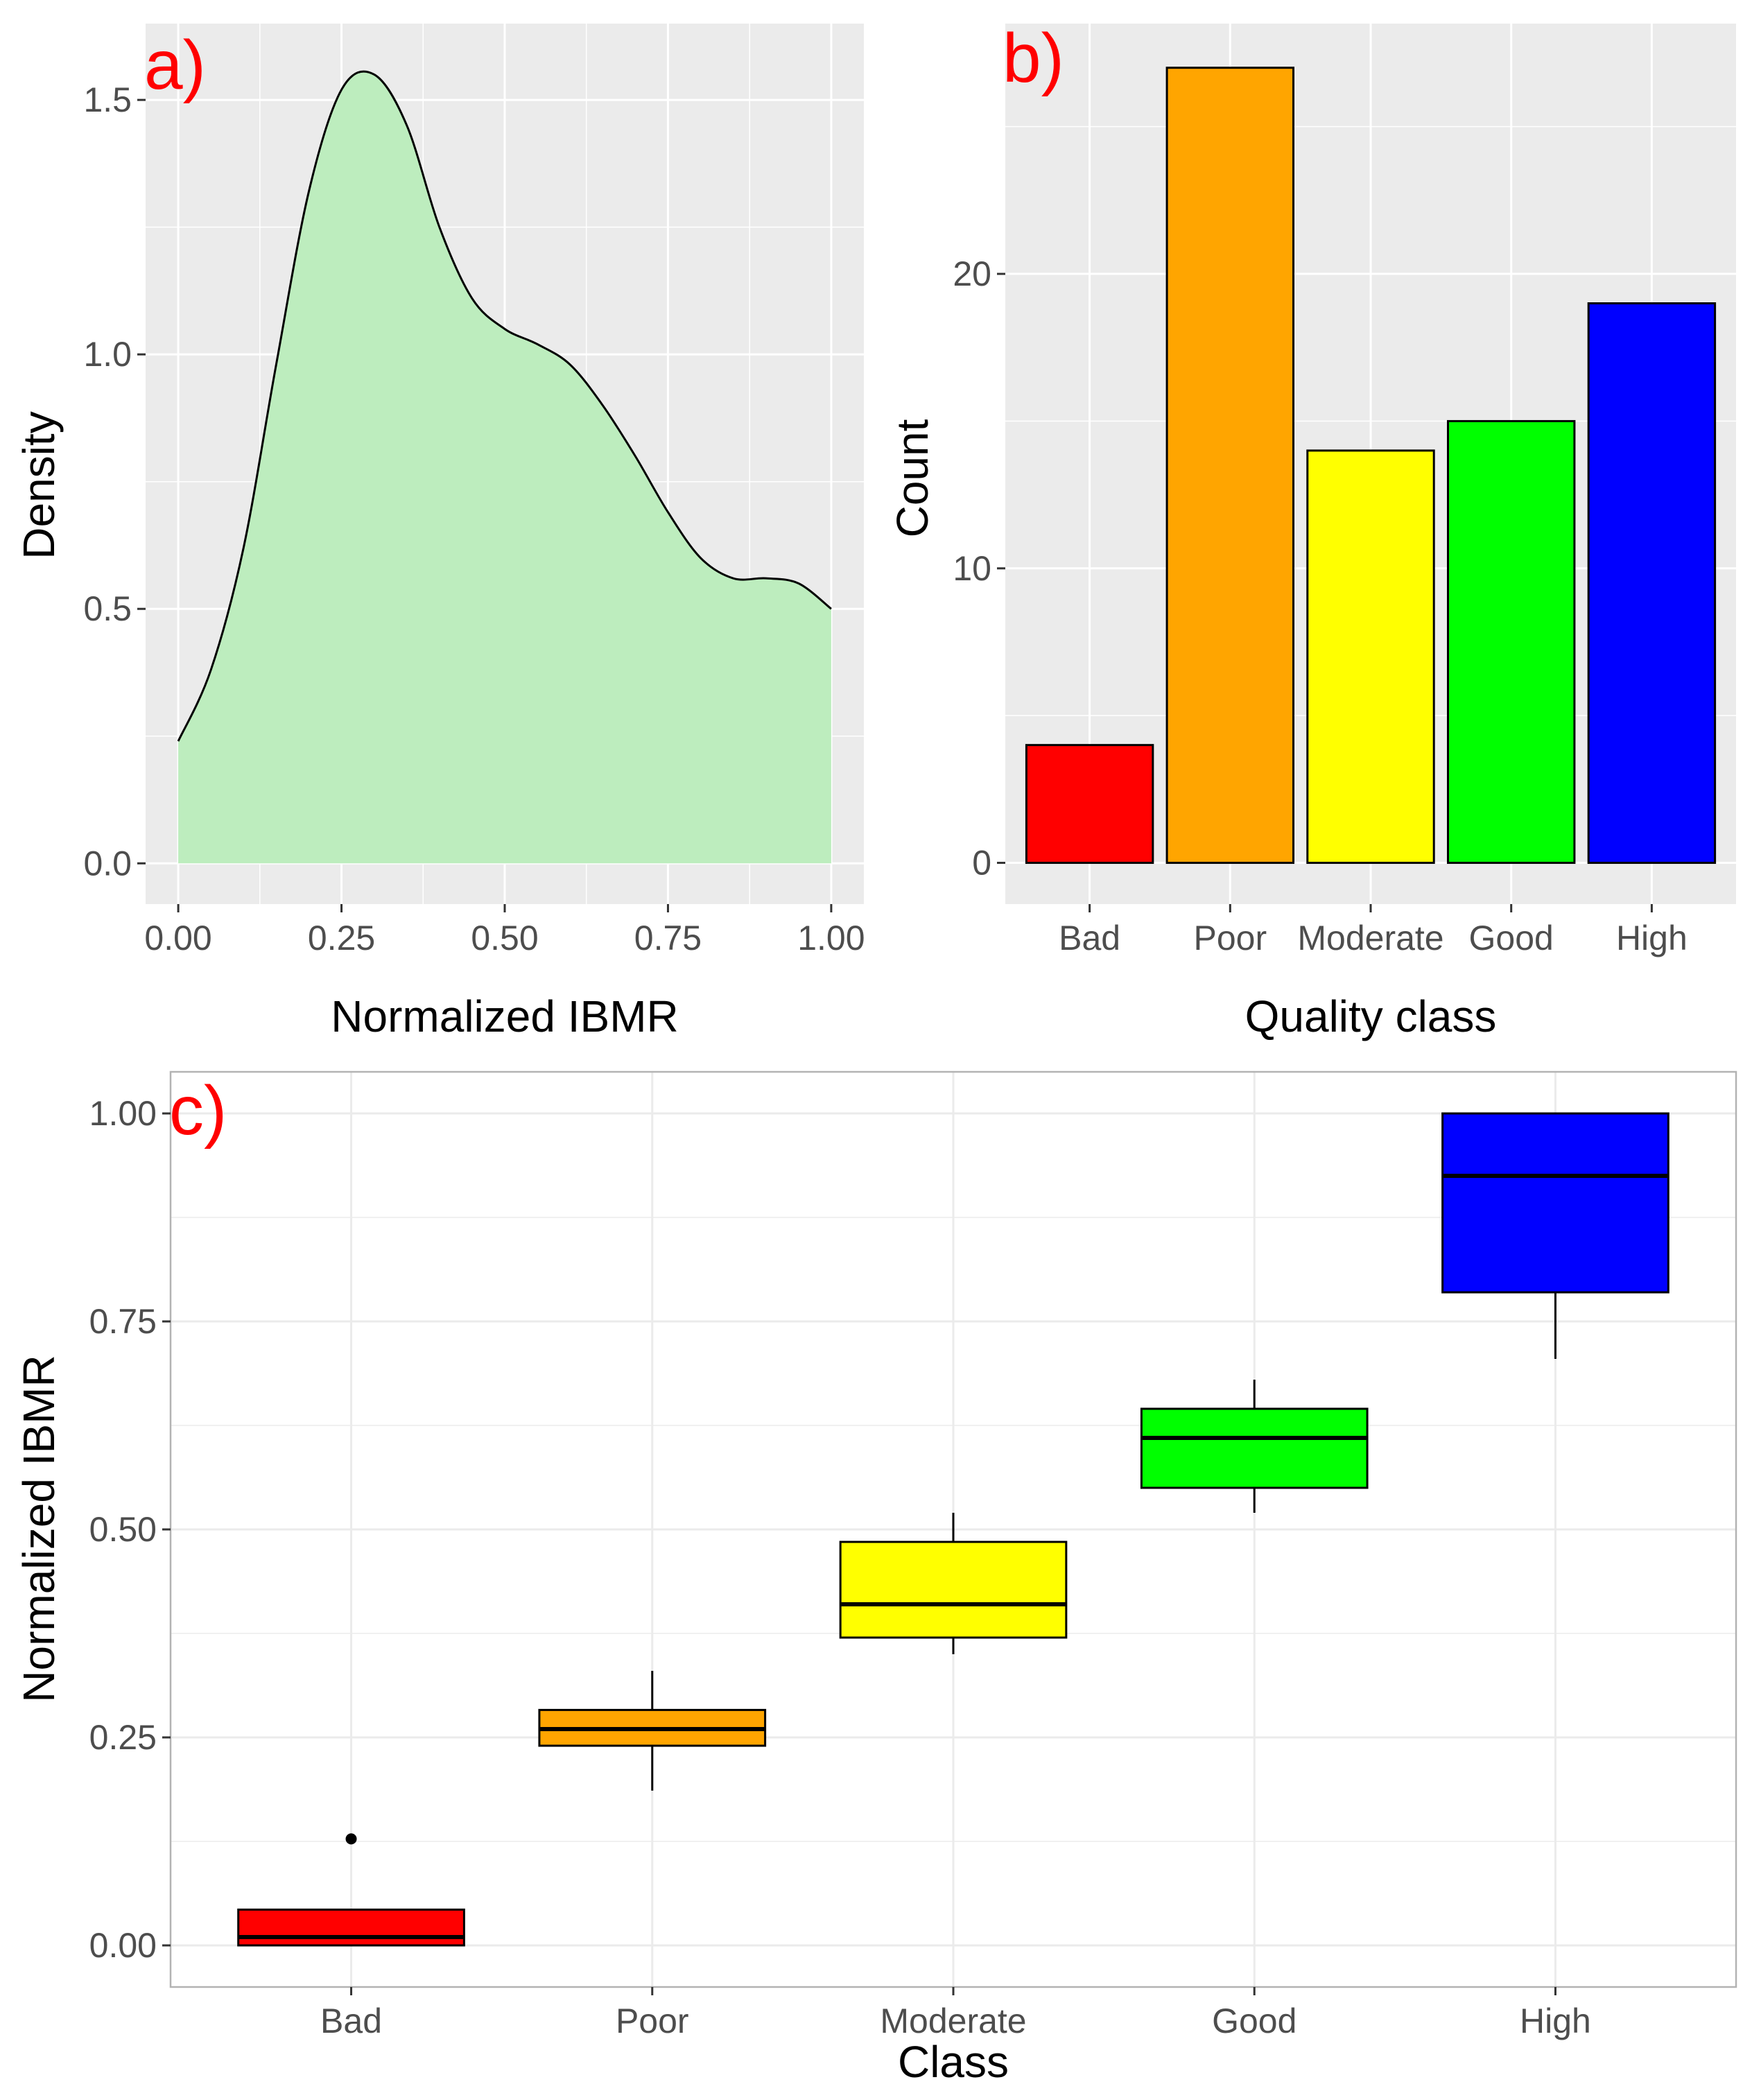  Describe the element at coordinates (107, 608) in the screenshot. I see `panel-a-y-tick-label: 0.5` at that location.